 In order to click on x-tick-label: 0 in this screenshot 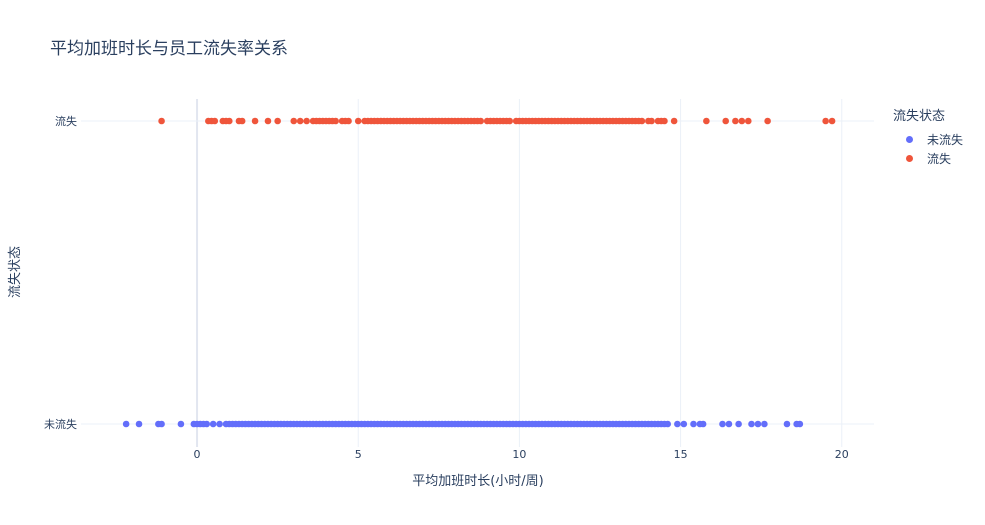, I will do `click(197, 454)`.